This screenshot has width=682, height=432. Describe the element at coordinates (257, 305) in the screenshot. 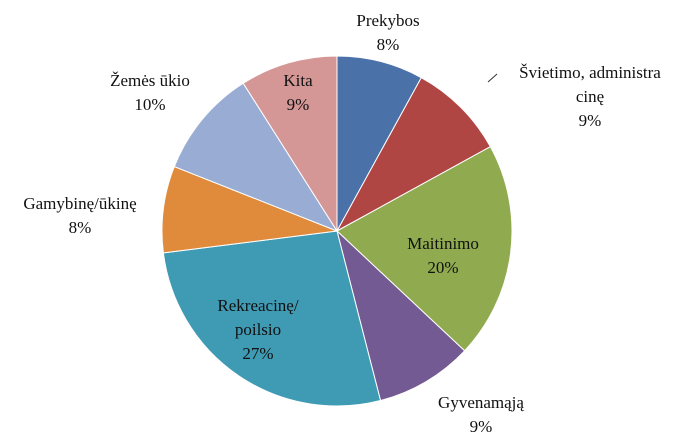

I see `label-line: Rekreacinę/` at that location.